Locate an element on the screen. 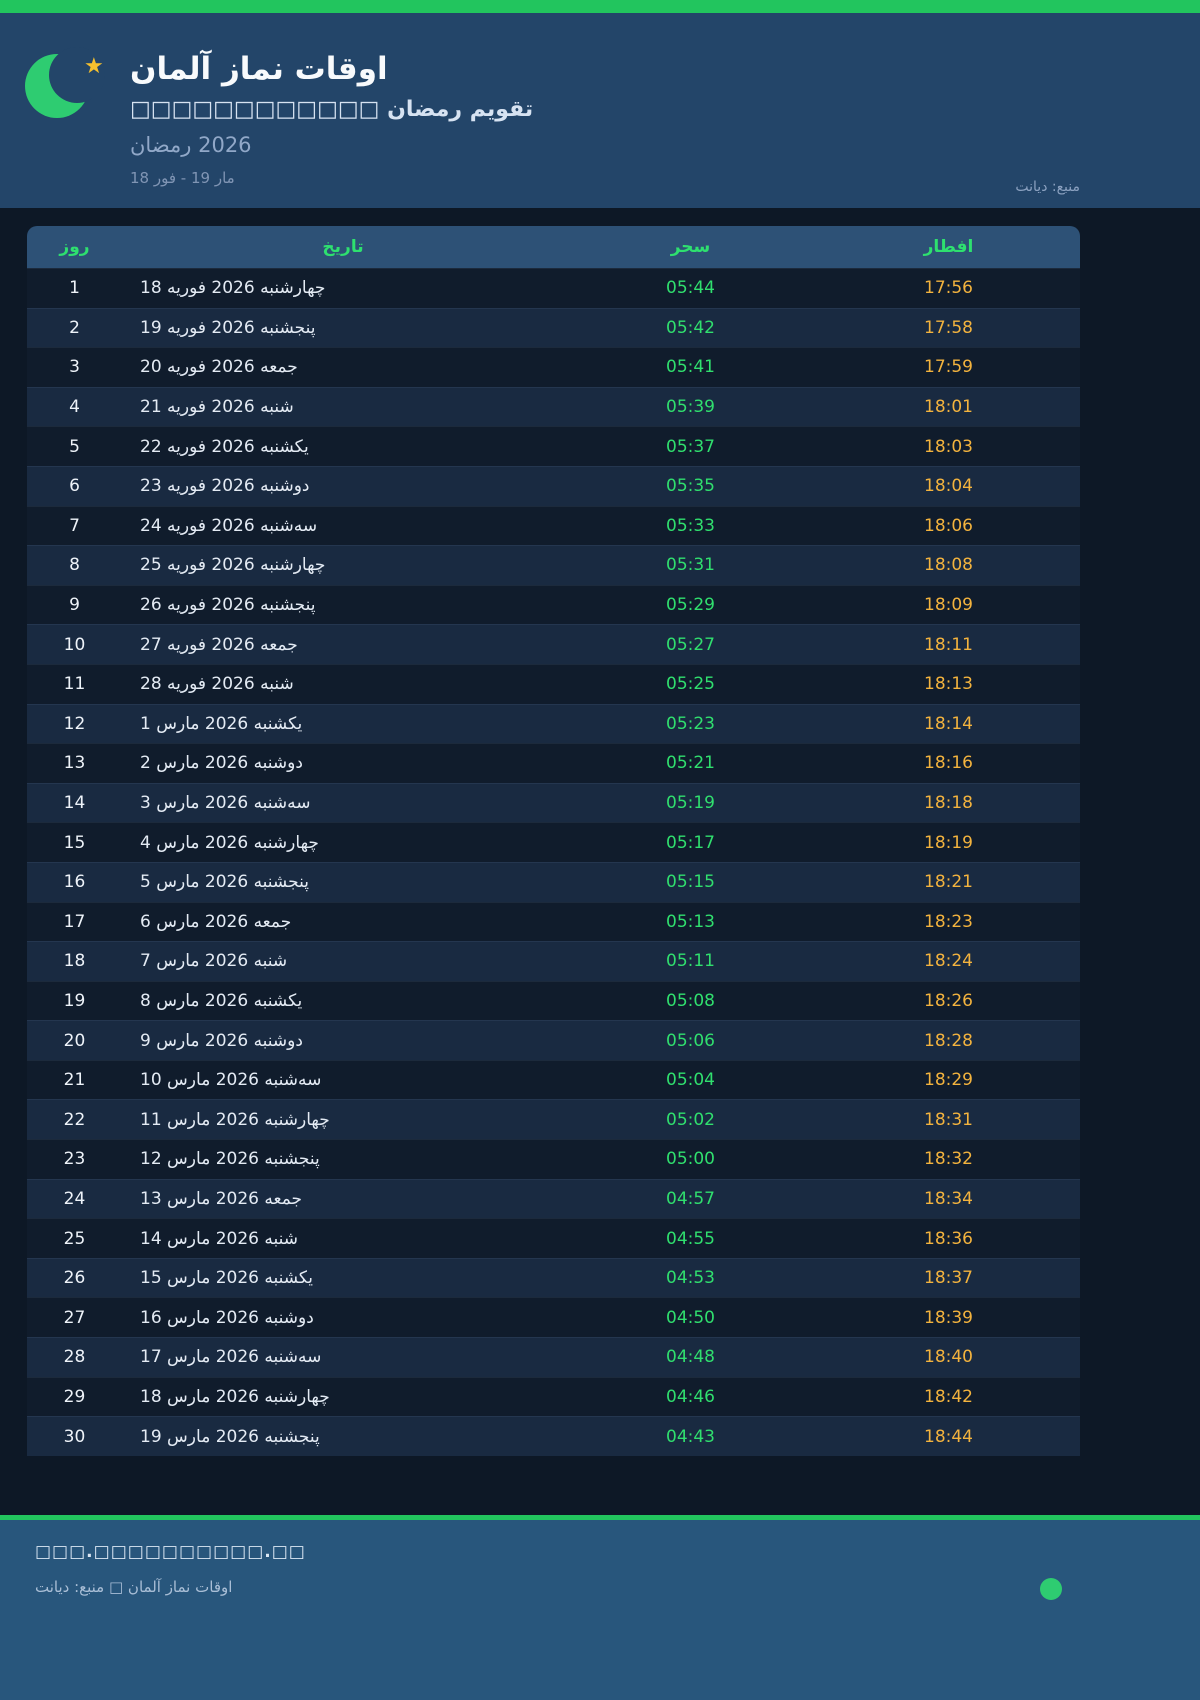  table-row: 11 28 فوریه‎ 2026 شنبه‎ 05:25 18:13 is located at coordinates (553, 683).